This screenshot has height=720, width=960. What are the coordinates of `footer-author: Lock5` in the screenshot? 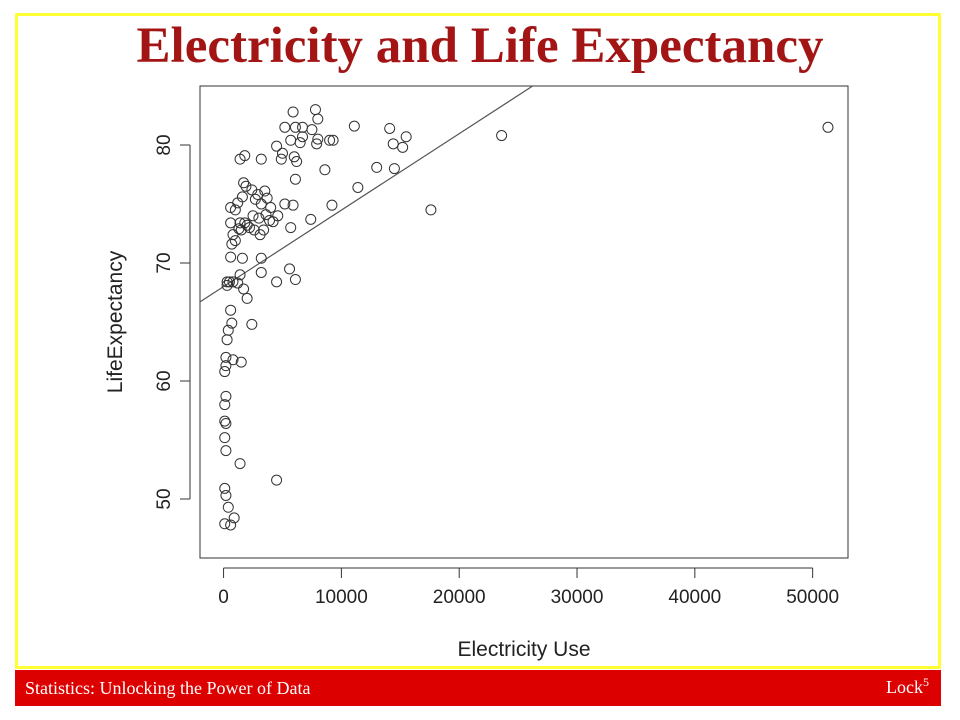 It's located at (907, 686).